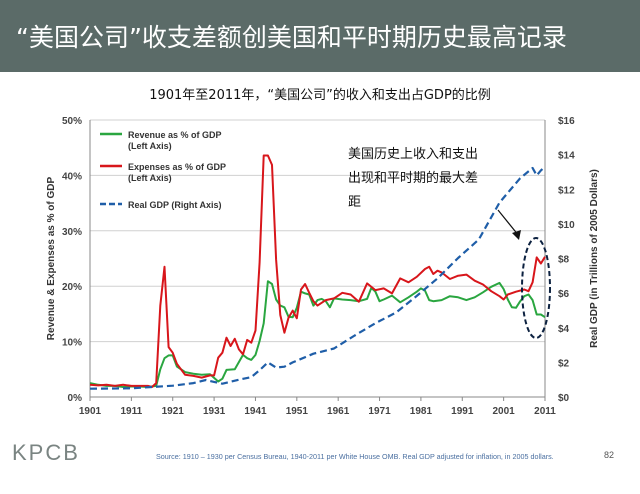 Image resolution: width=640 pixels, height=494 pixels. I want to click on legend-label: Real GDP (Right Axis), so click(175, 205).